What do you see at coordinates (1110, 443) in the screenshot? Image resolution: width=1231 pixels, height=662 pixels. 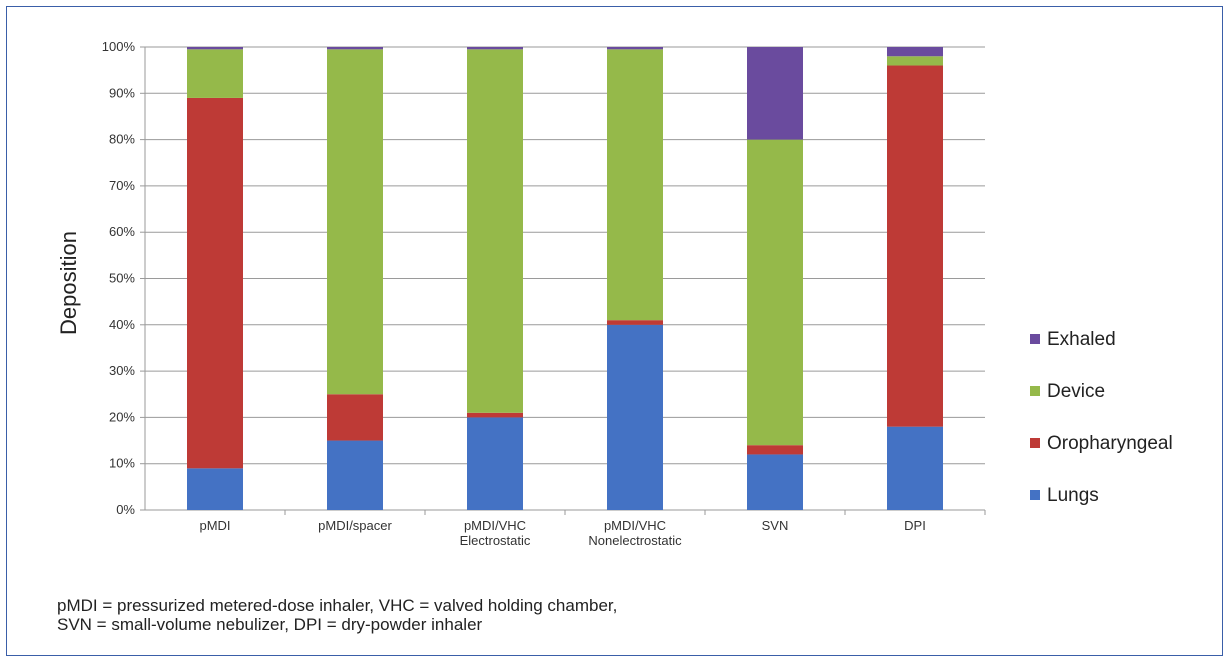 I see `legend-label: Oropharyngeal` at bounding box center [1110, 443].